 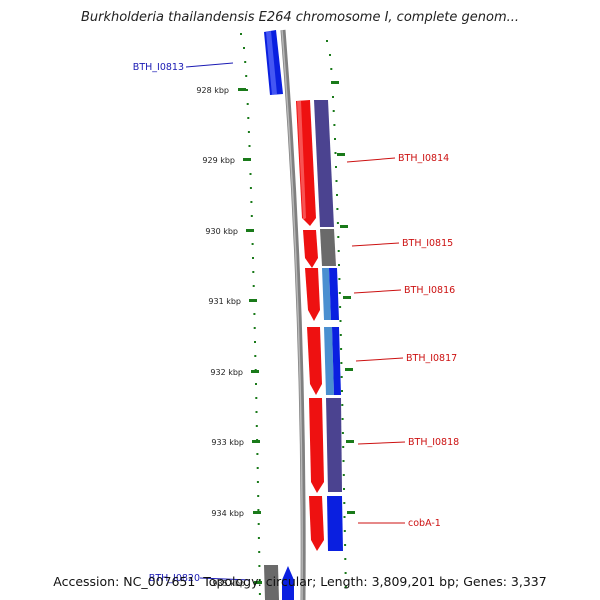 What do you see at coordinates (375, 244) in the screenshot?
I see `leader-BTH_I0815` at bounding box center [375, 244].